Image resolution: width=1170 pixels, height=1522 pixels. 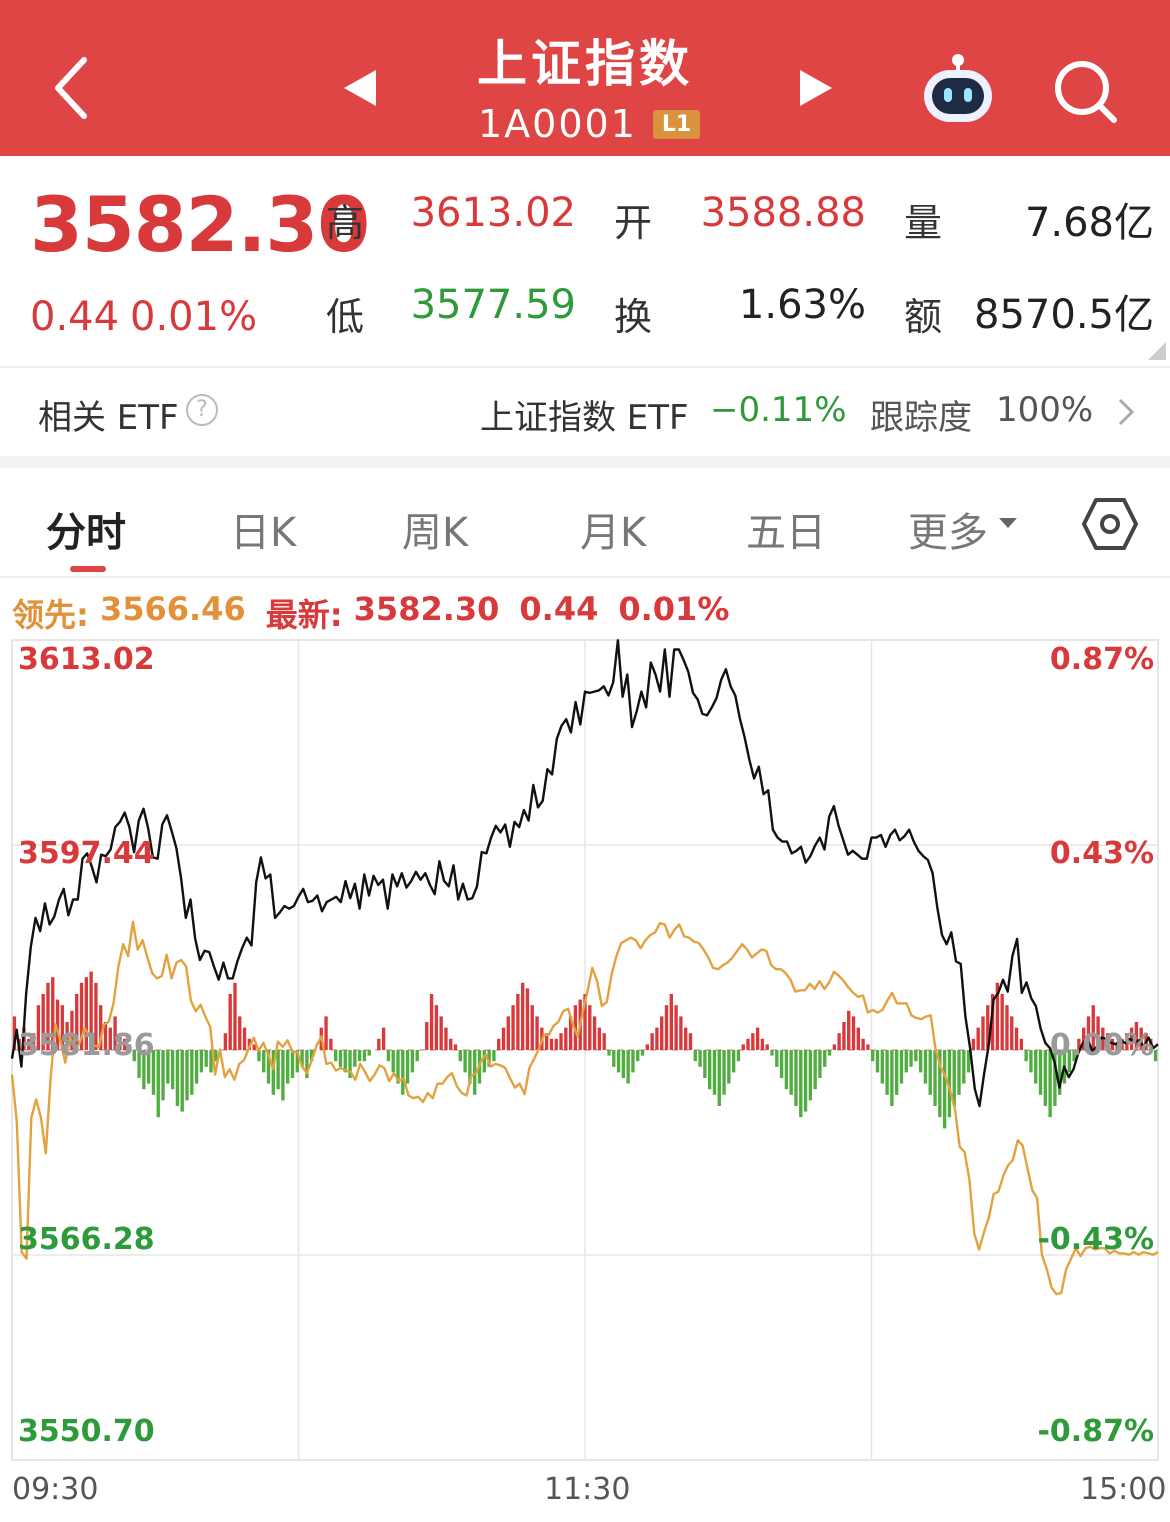 I want to click on stat-label-volume: 量, so click(x=923, y=223).